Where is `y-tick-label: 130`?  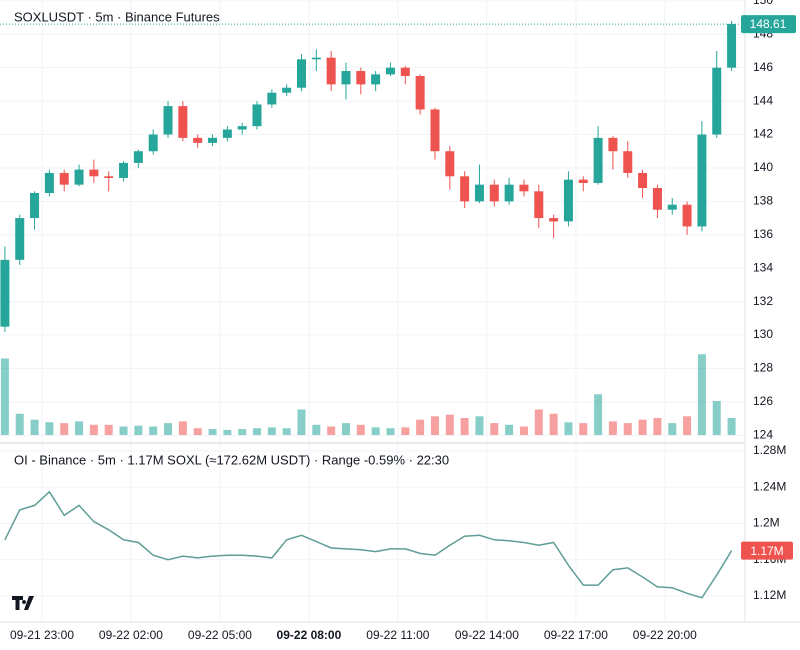 y-tick-label: 130 is located at coordinates (763, 334).